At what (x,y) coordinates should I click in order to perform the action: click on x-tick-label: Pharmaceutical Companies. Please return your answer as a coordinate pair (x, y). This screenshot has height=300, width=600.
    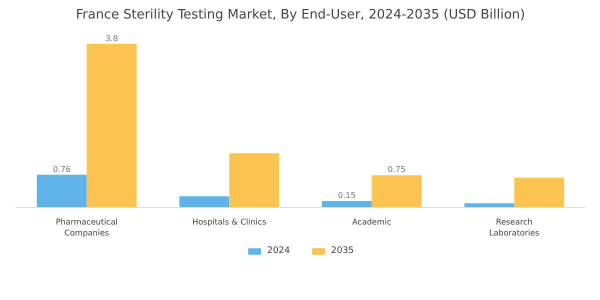
    Looking at the image, I should click on (87, 228).